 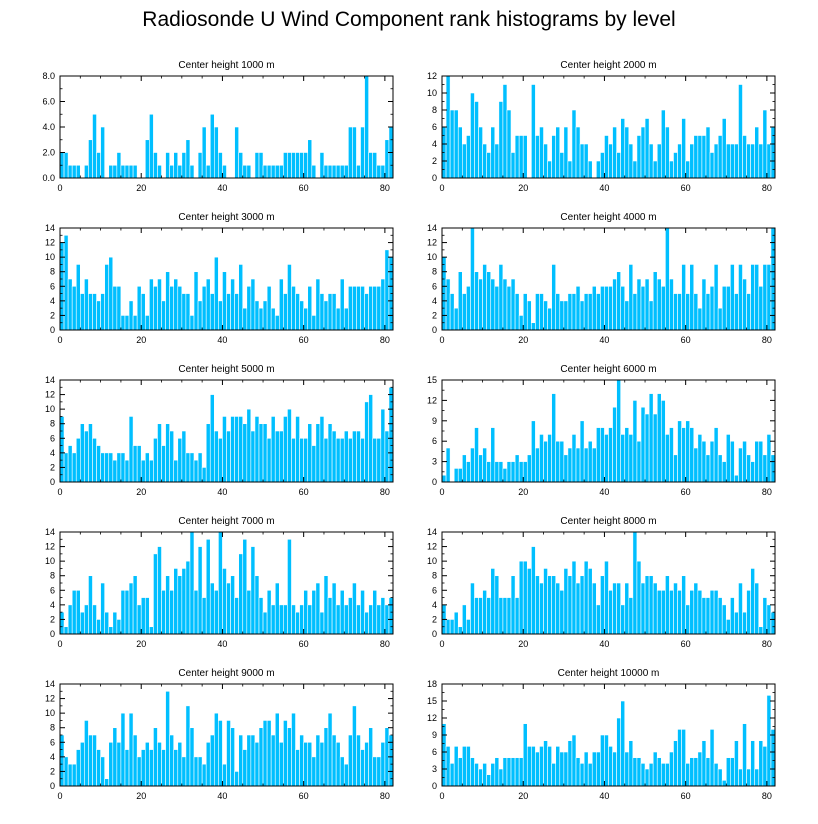 What do you see at coordinates (141, 340) in the screenshot?
I see `panel-3-xtick-label: 20` at bounding box center [141, 340].